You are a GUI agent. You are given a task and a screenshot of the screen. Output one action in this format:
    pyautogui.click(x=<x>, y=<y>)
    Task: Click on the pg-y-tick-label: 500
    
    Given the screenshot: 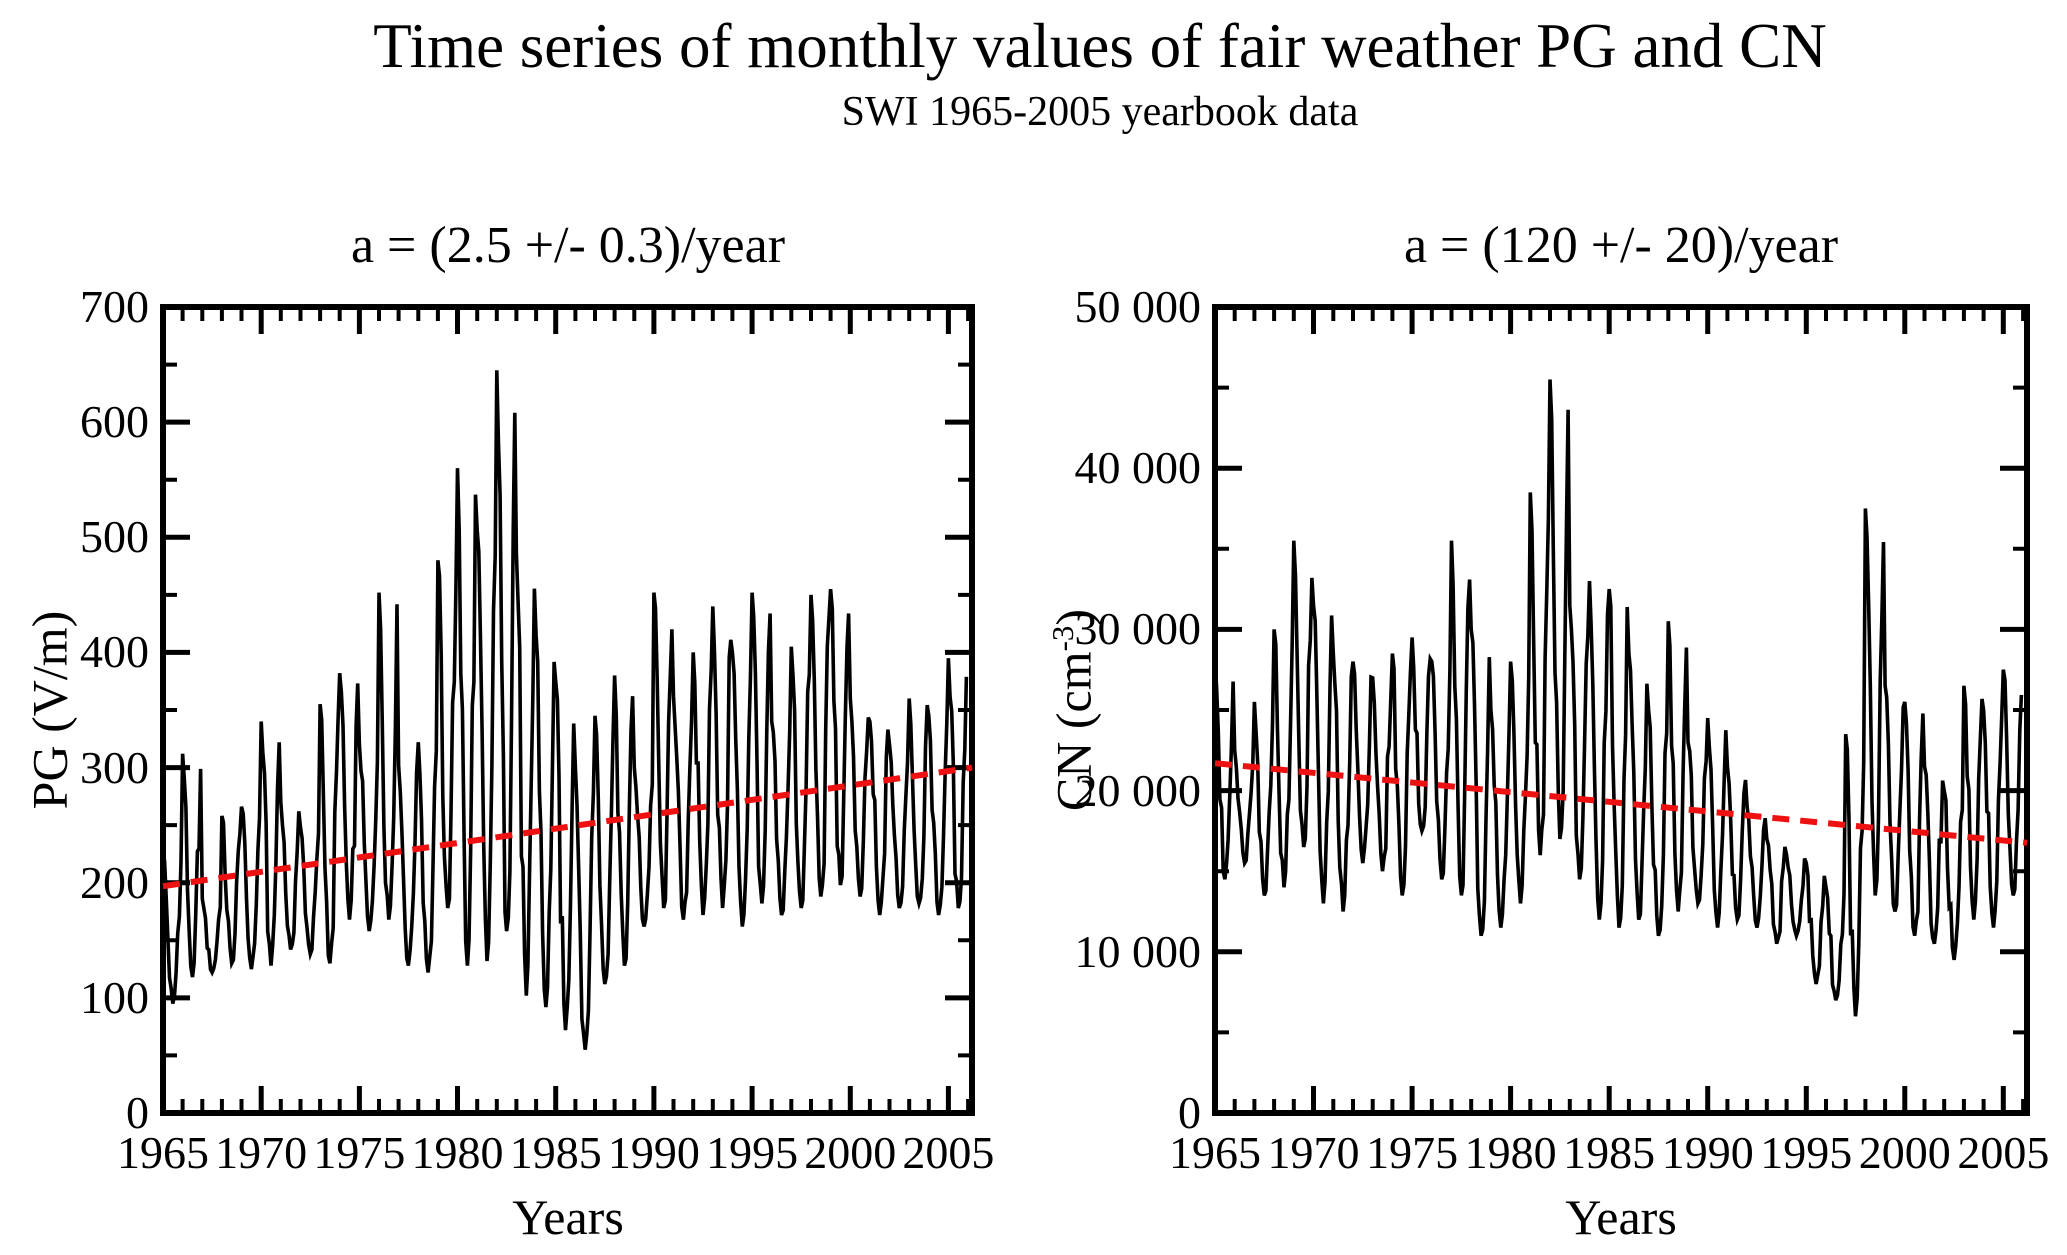 What is the action you would take?
    pyautogui.click(x=114, y=537)
    